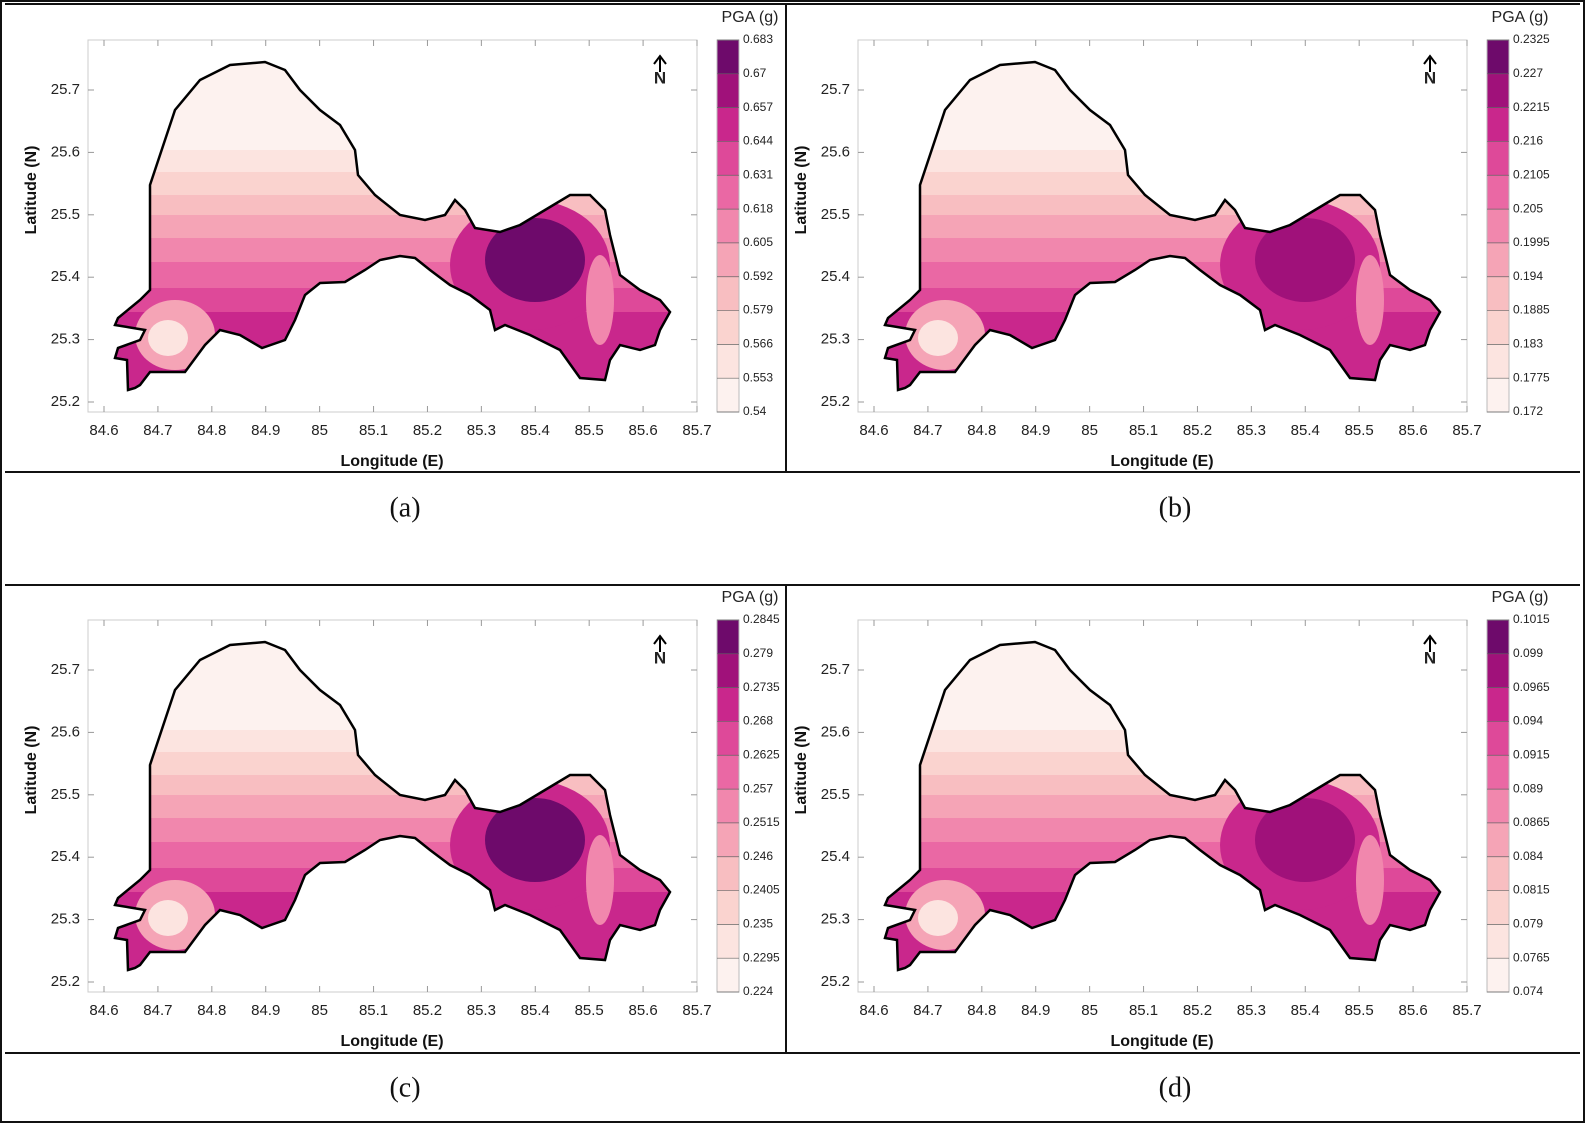  What do you see at coordinates (758, 924) in the screenshot?
I see `colorbar-tick-label: 0.235` at bounding box center [758, 924].